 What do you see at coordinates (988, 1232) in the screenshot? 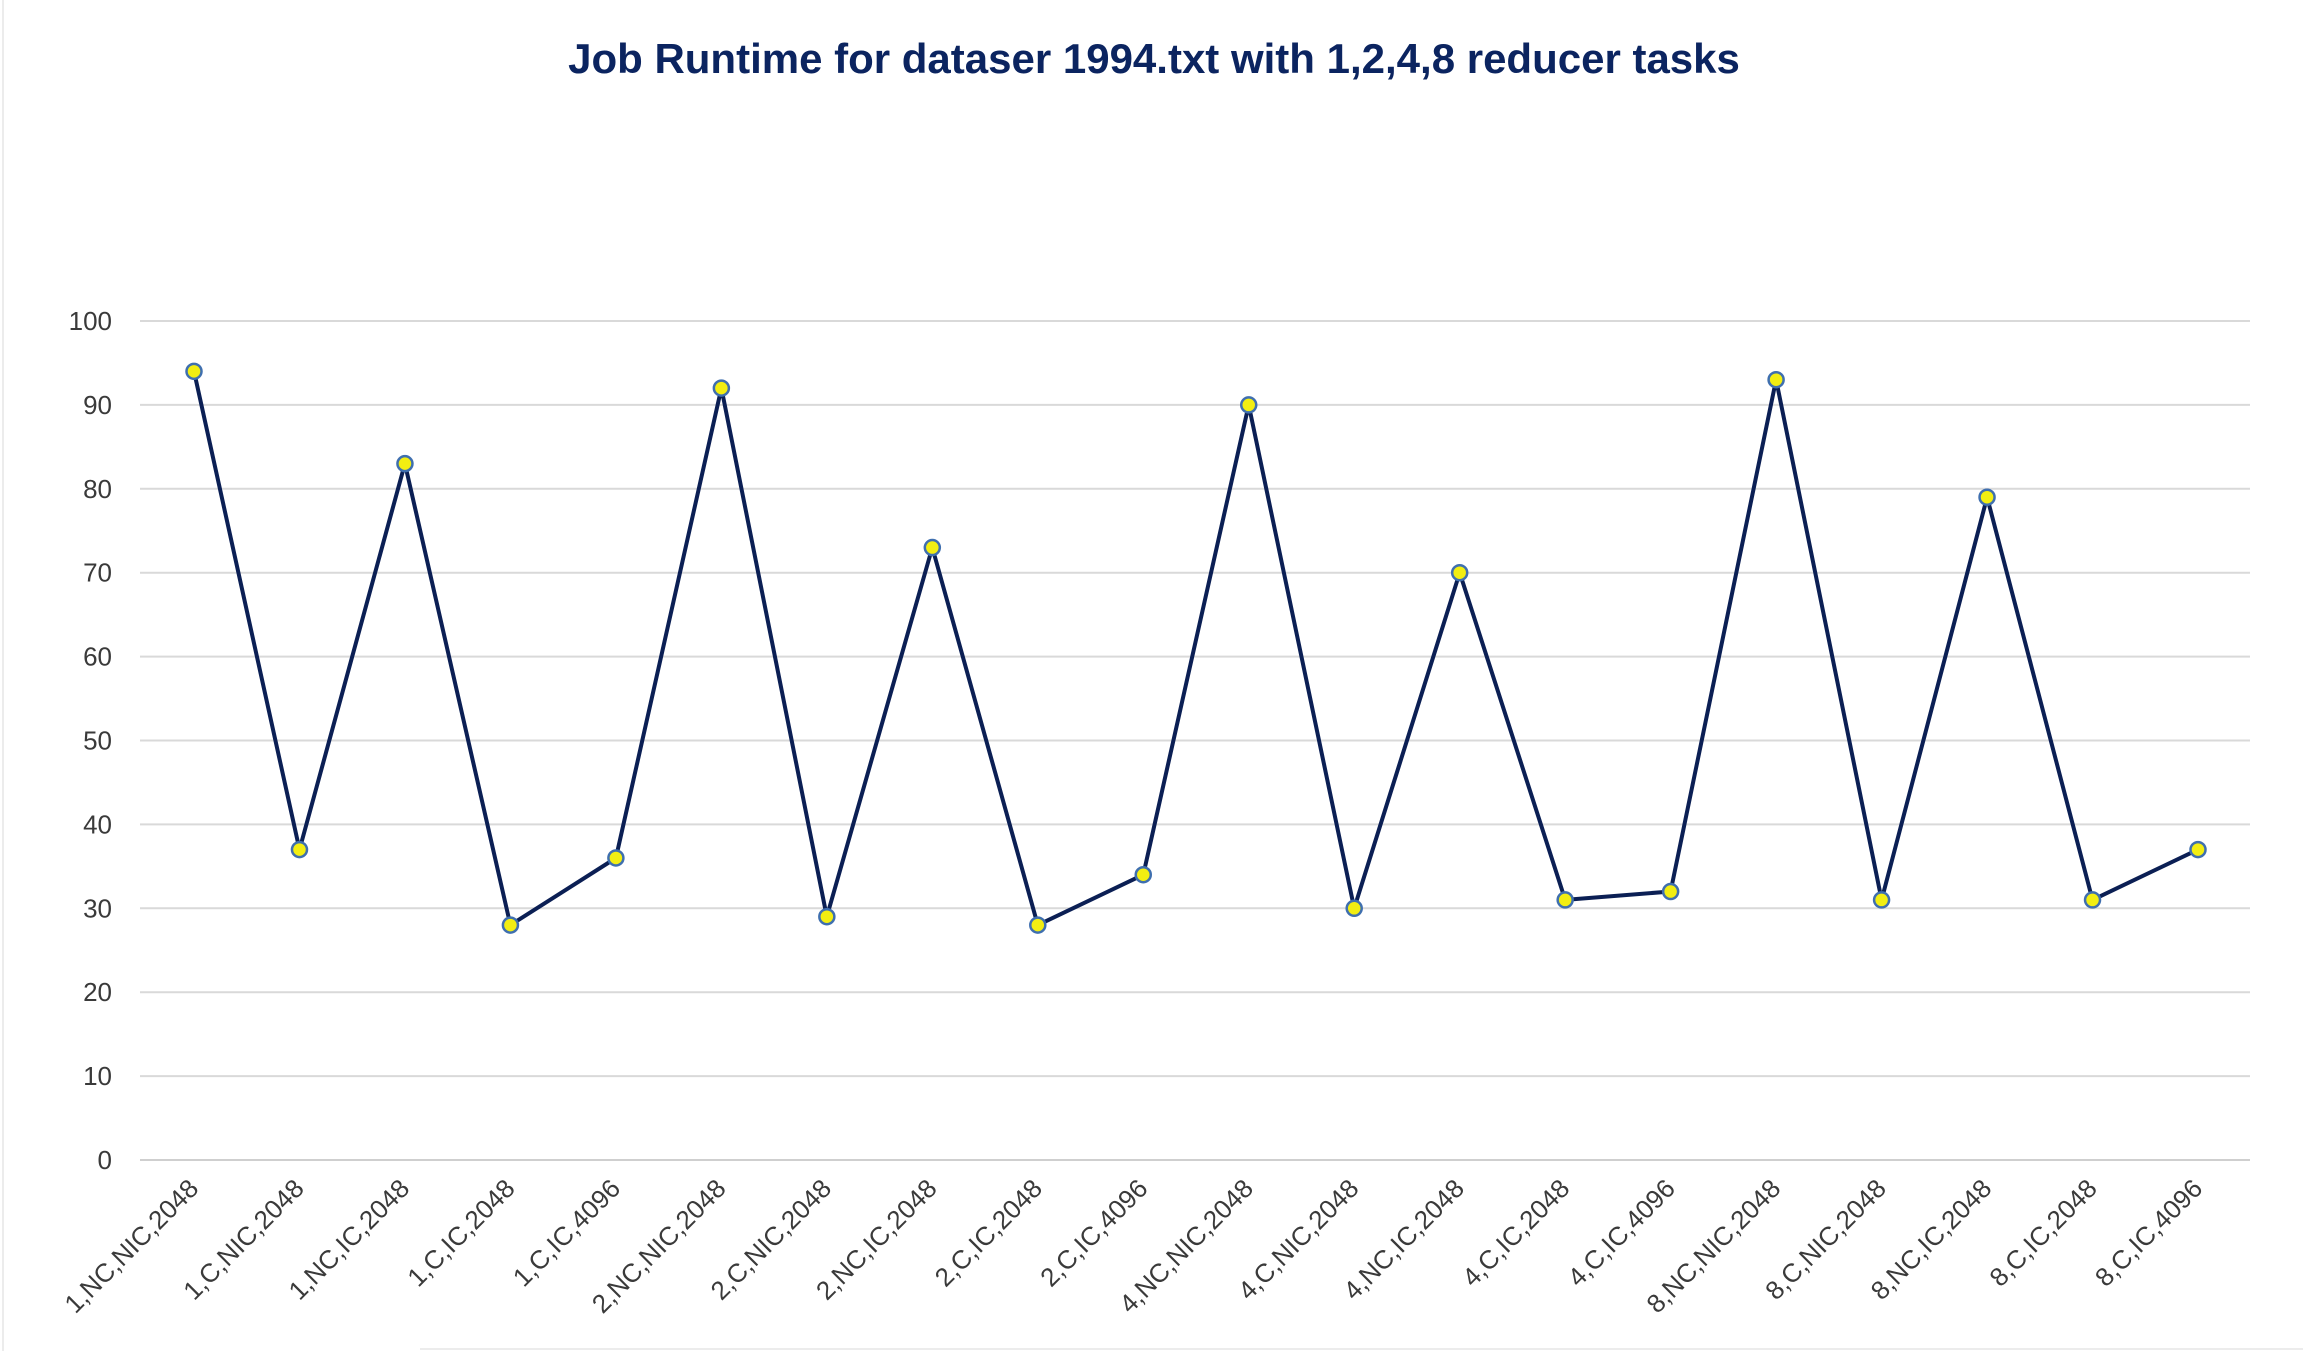
I see `x-tick-label: 2,C,IC,2048` at bounding box center [988, 1232].